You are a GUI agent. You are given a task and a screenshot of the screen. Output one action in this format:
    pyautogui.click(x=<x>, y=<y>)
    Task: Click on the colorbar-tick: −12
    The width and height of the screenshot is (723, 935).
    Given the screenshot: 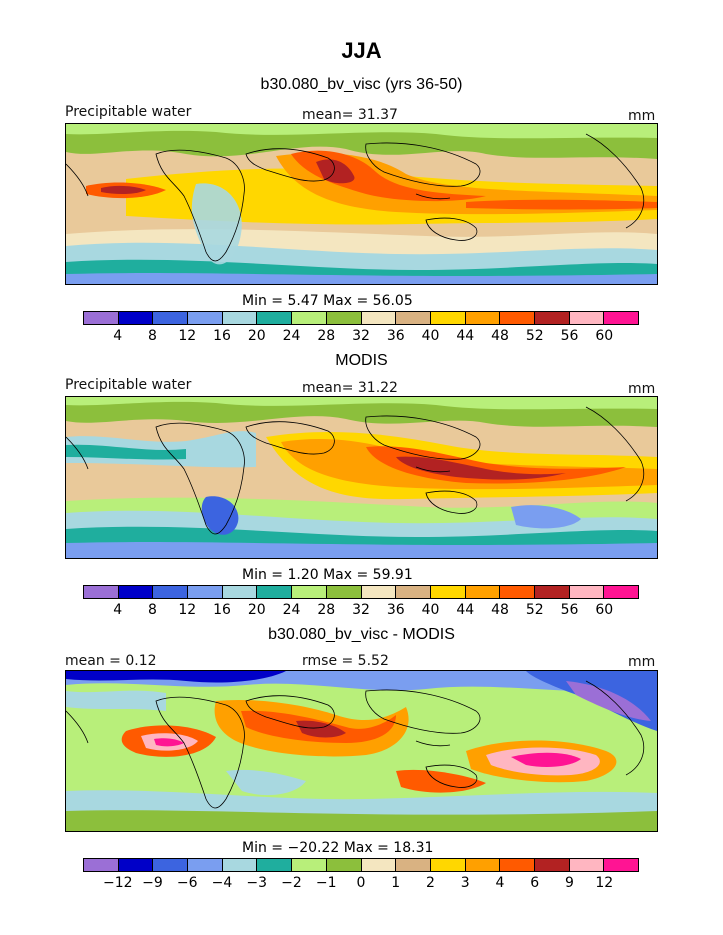 What is the action you would take?
    pyautogui.click(x=117, y=883)
    